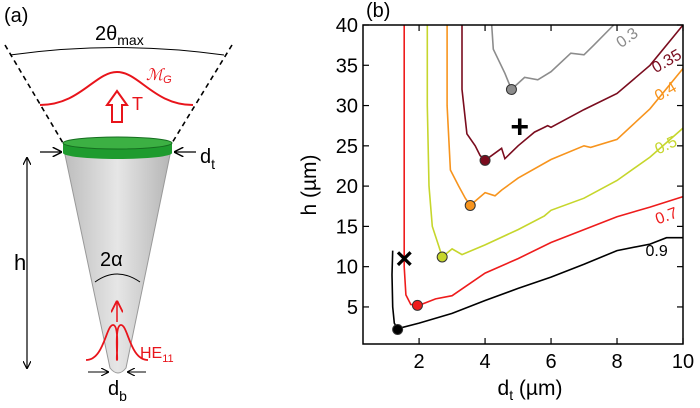  I want to click on alpha-label: 2α, so click(111, 260).